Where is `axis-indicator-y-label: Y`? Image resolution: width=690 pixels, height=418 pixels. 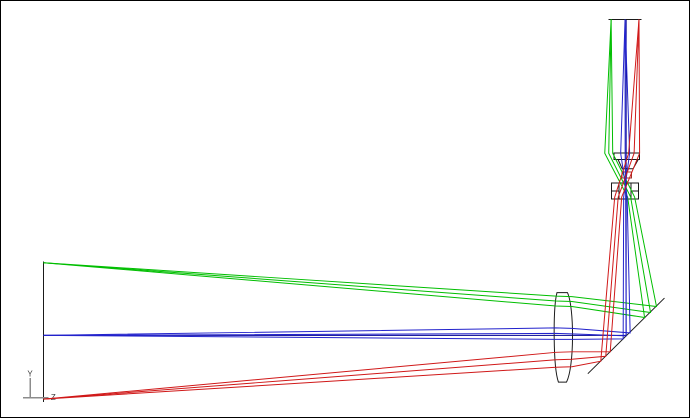 axis-indicator-y-label: Y is located at coordinates (30, 374).